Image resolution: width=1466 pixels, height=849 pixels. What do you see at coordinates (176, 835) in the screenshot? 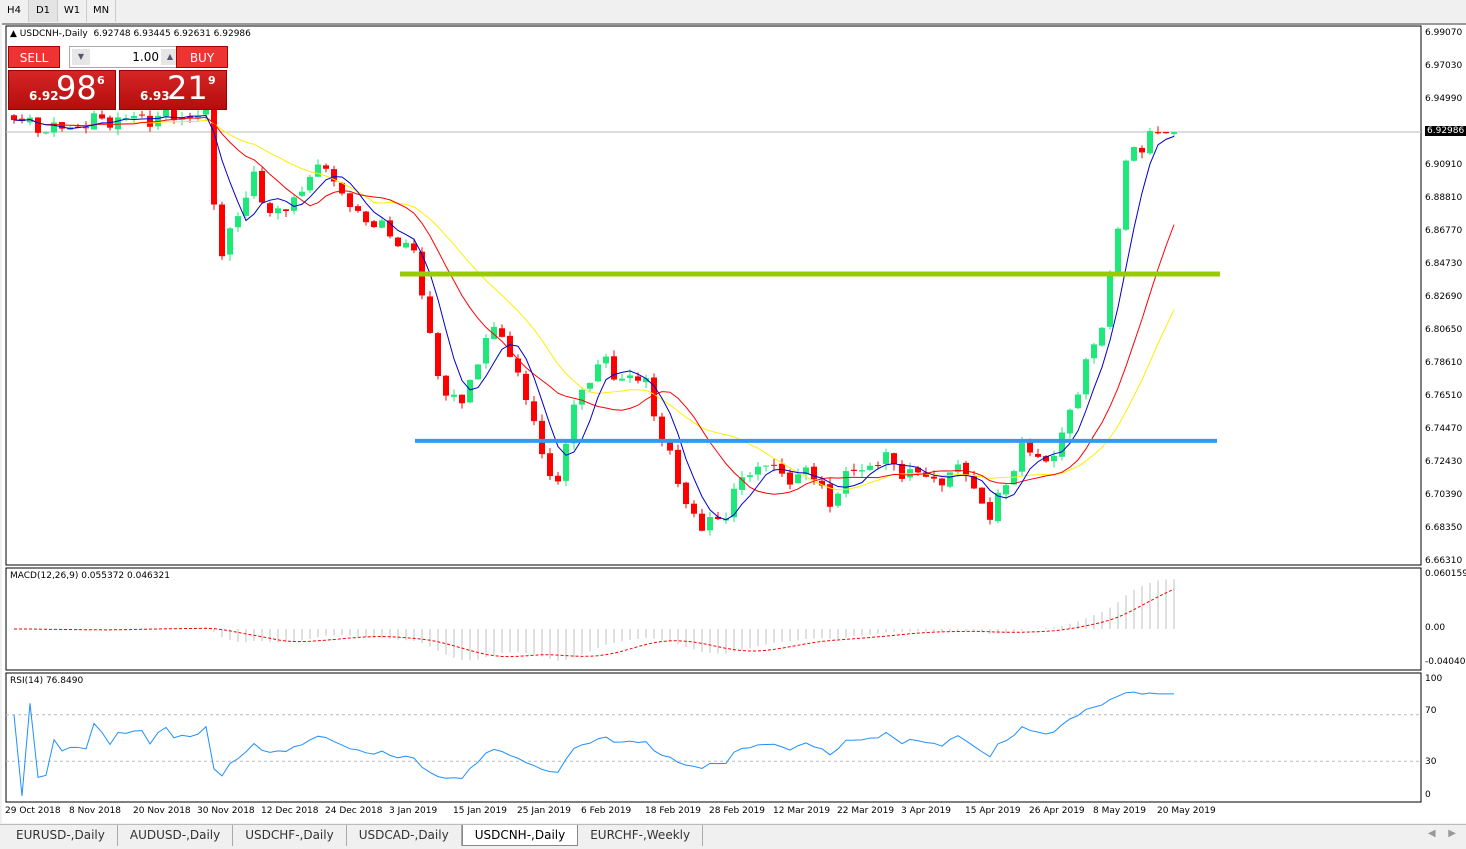
I see `chart-tab: AUDUSD-,Daily` at bounding box center [176, 835].